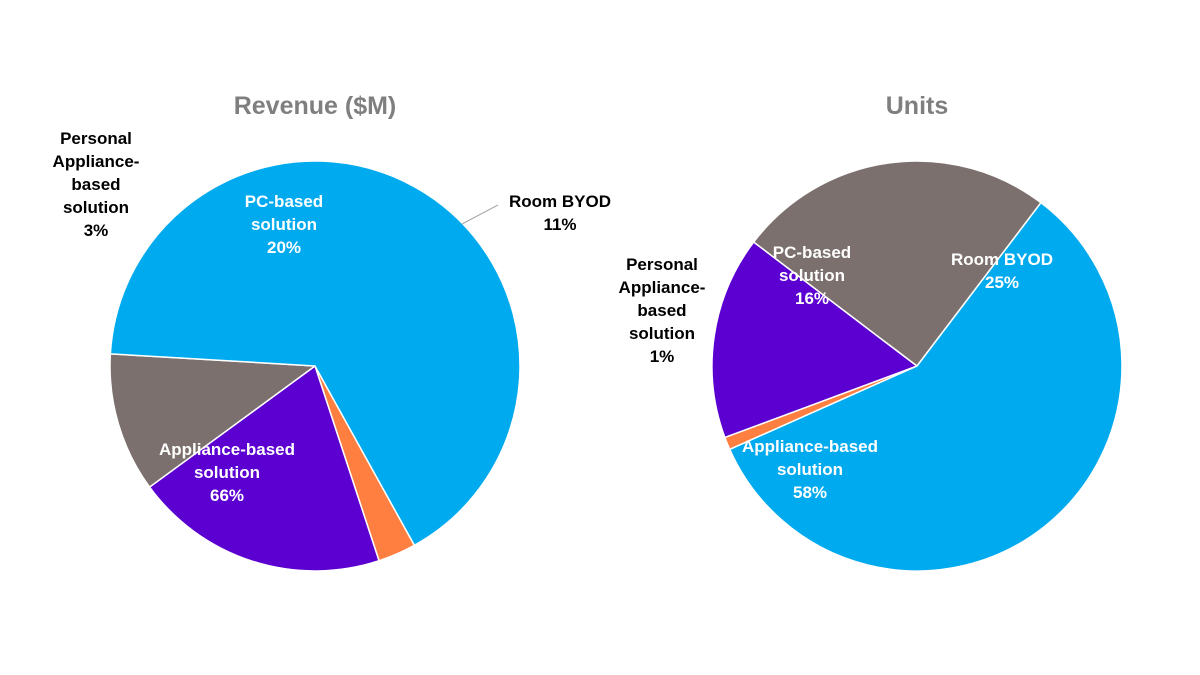 Image resolution: width=1200 pixels, height=675 pixels. What do you see at coordinates (917, 106) in the screenshot?
I see `units-chart-title: Units` at bounding box center [917, 106].